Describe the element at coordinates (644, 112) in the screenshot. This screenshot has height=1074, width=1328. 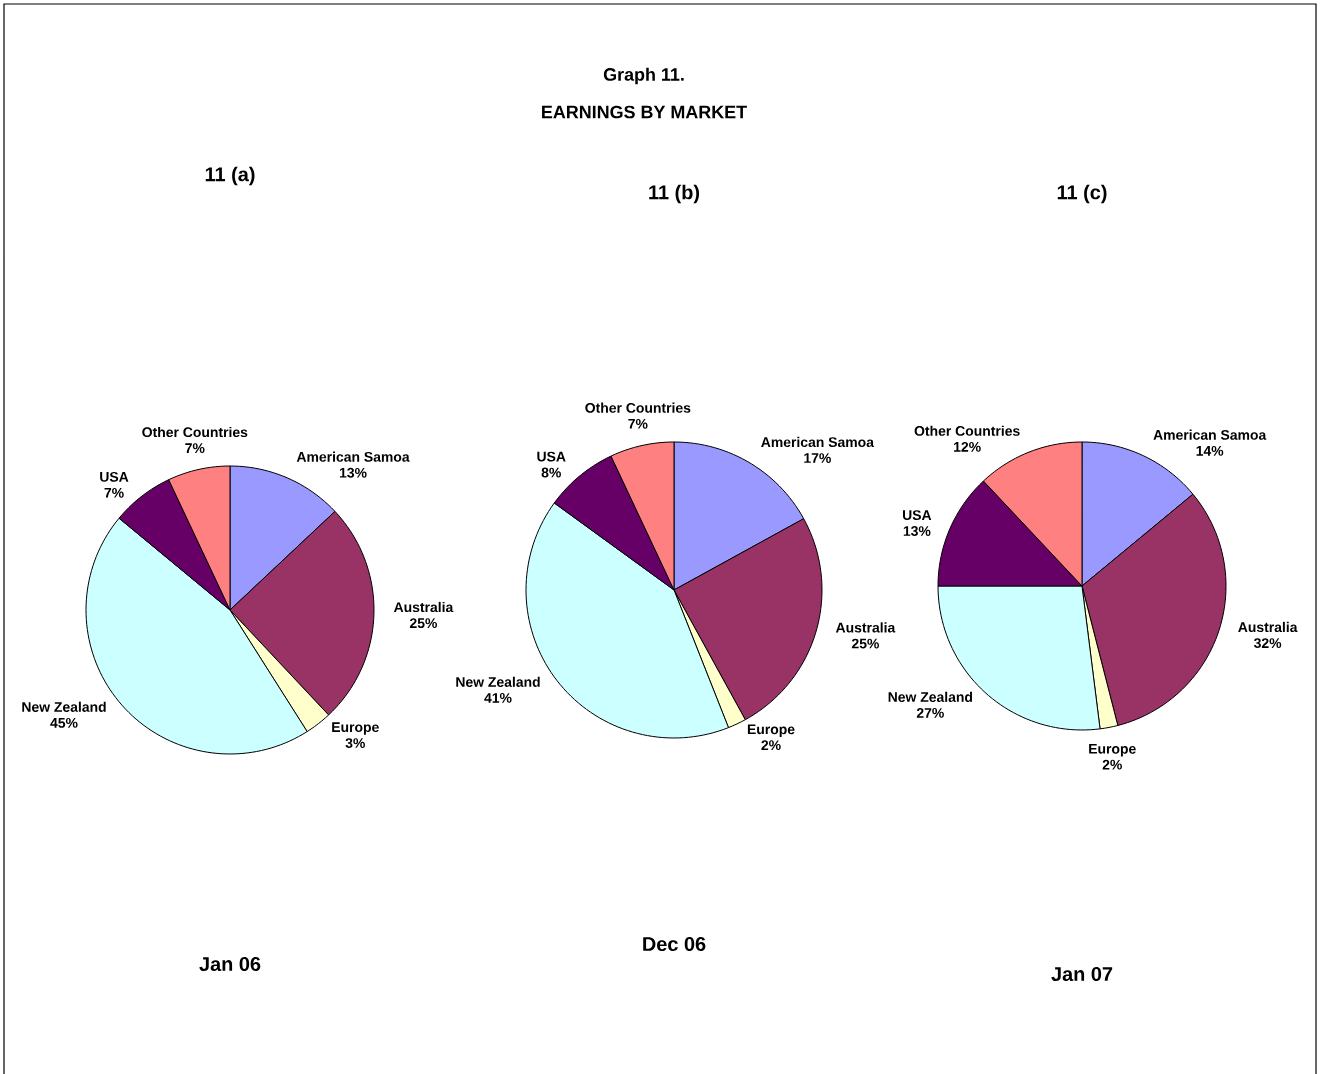
I see `text: EARNINGS BY MARKET` at that location.